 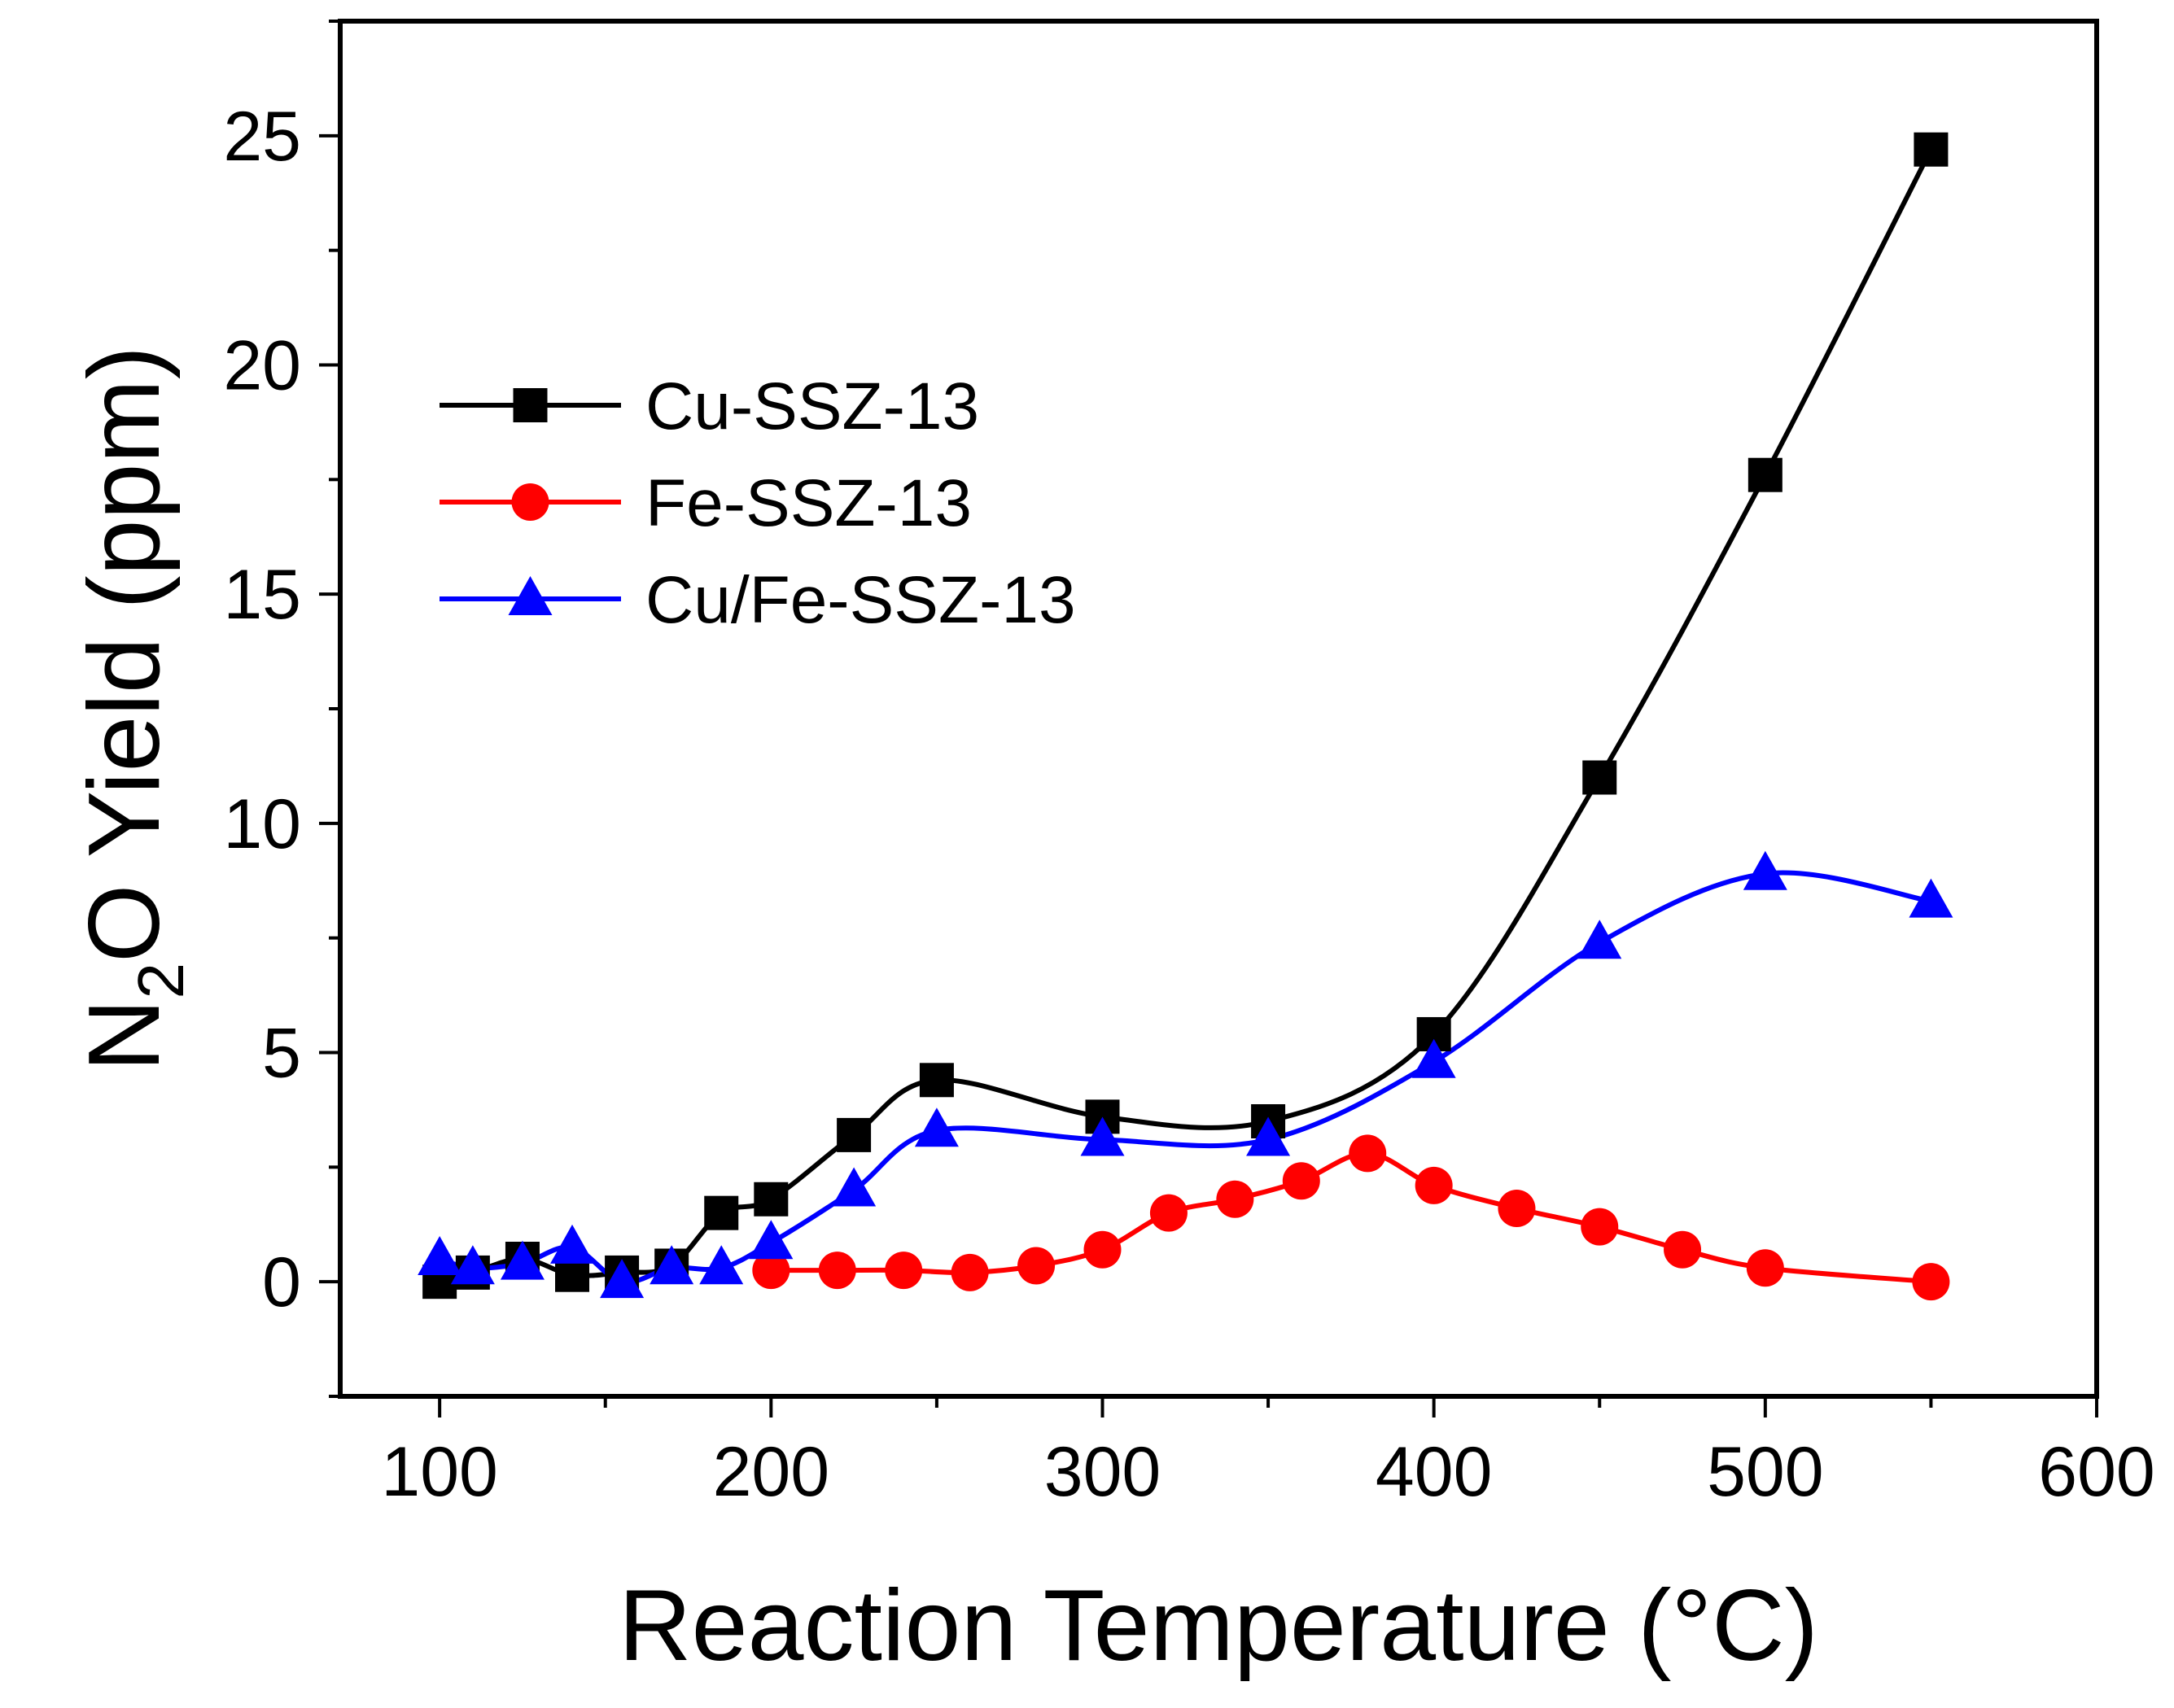 What do you see at coordinates (161, 981) in the screenshot?
I see `y-axis-title-subscript: 2` at bounding box center [161, 981].